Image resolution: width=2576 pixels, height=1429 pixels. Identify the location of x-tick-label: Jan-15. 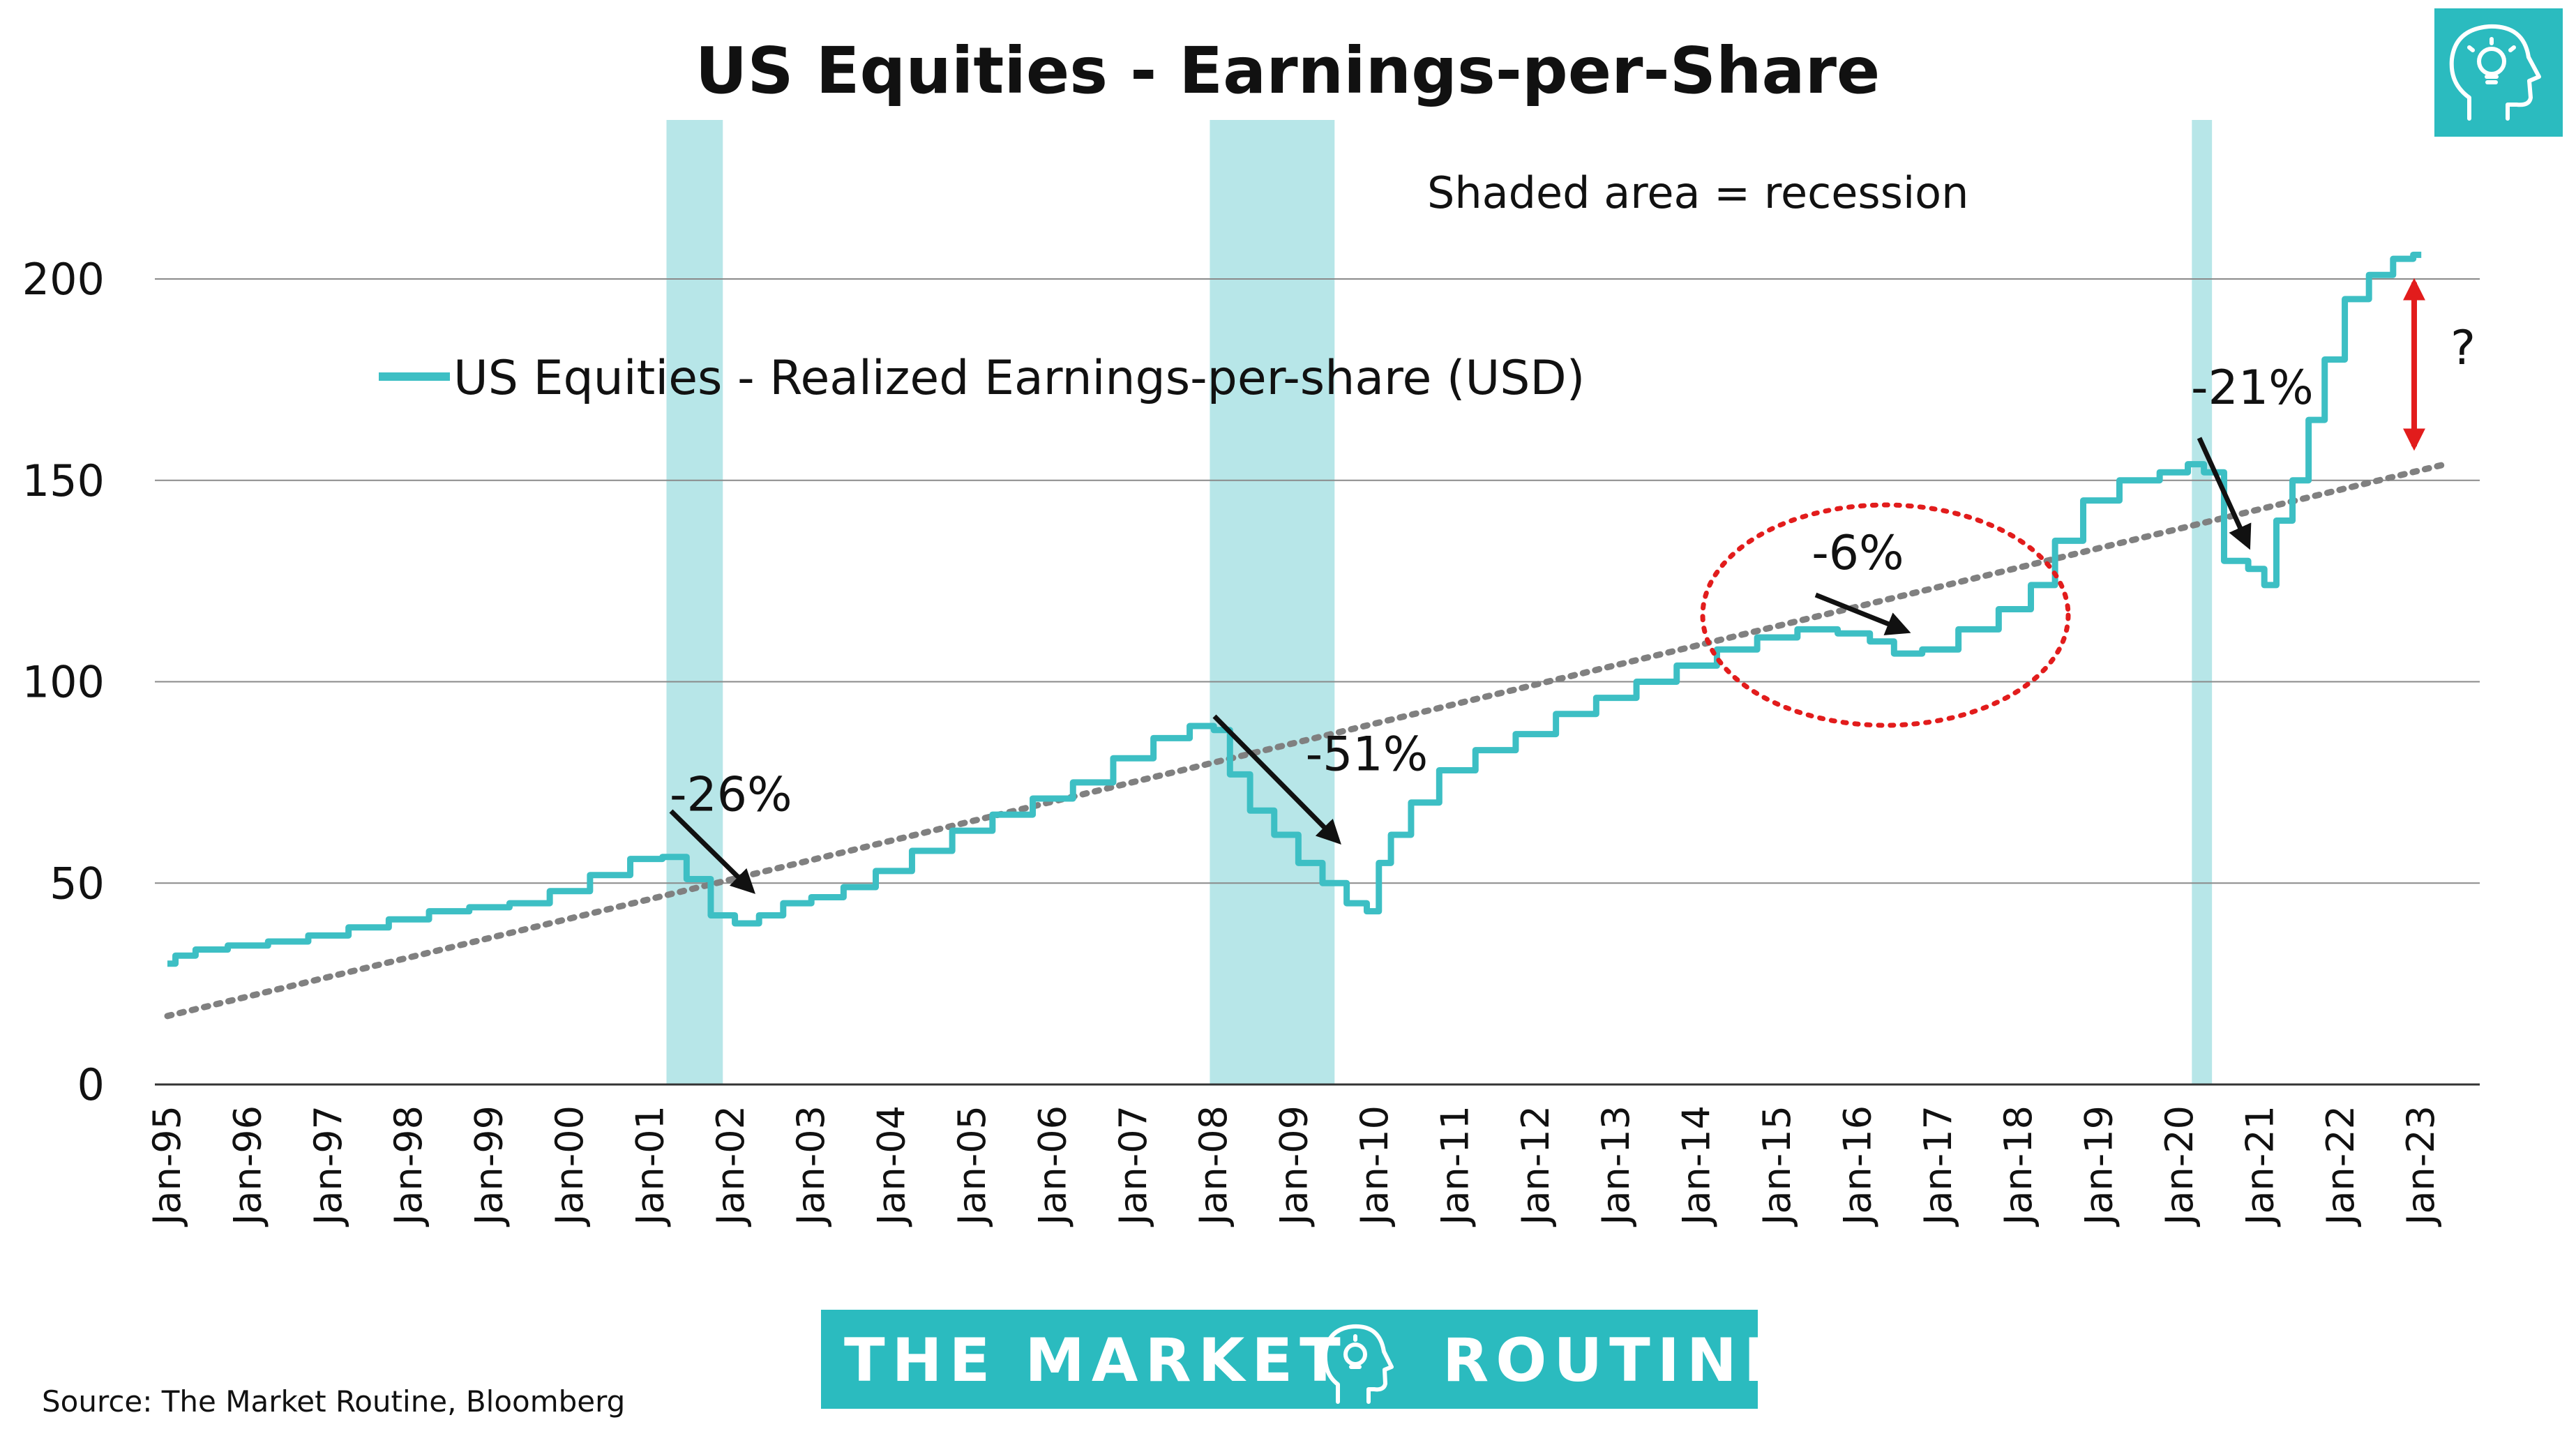
(1777, 1166).